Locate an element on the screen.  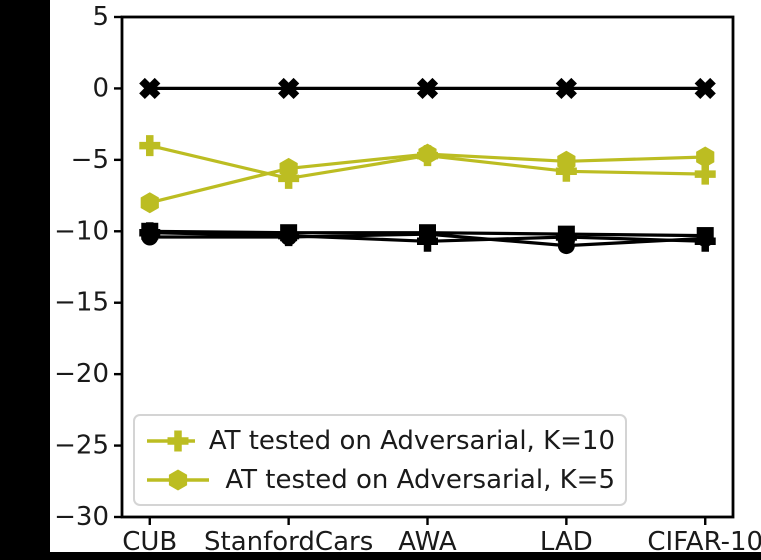
y-tick-label: −20 is located at coordinates (81, 374).